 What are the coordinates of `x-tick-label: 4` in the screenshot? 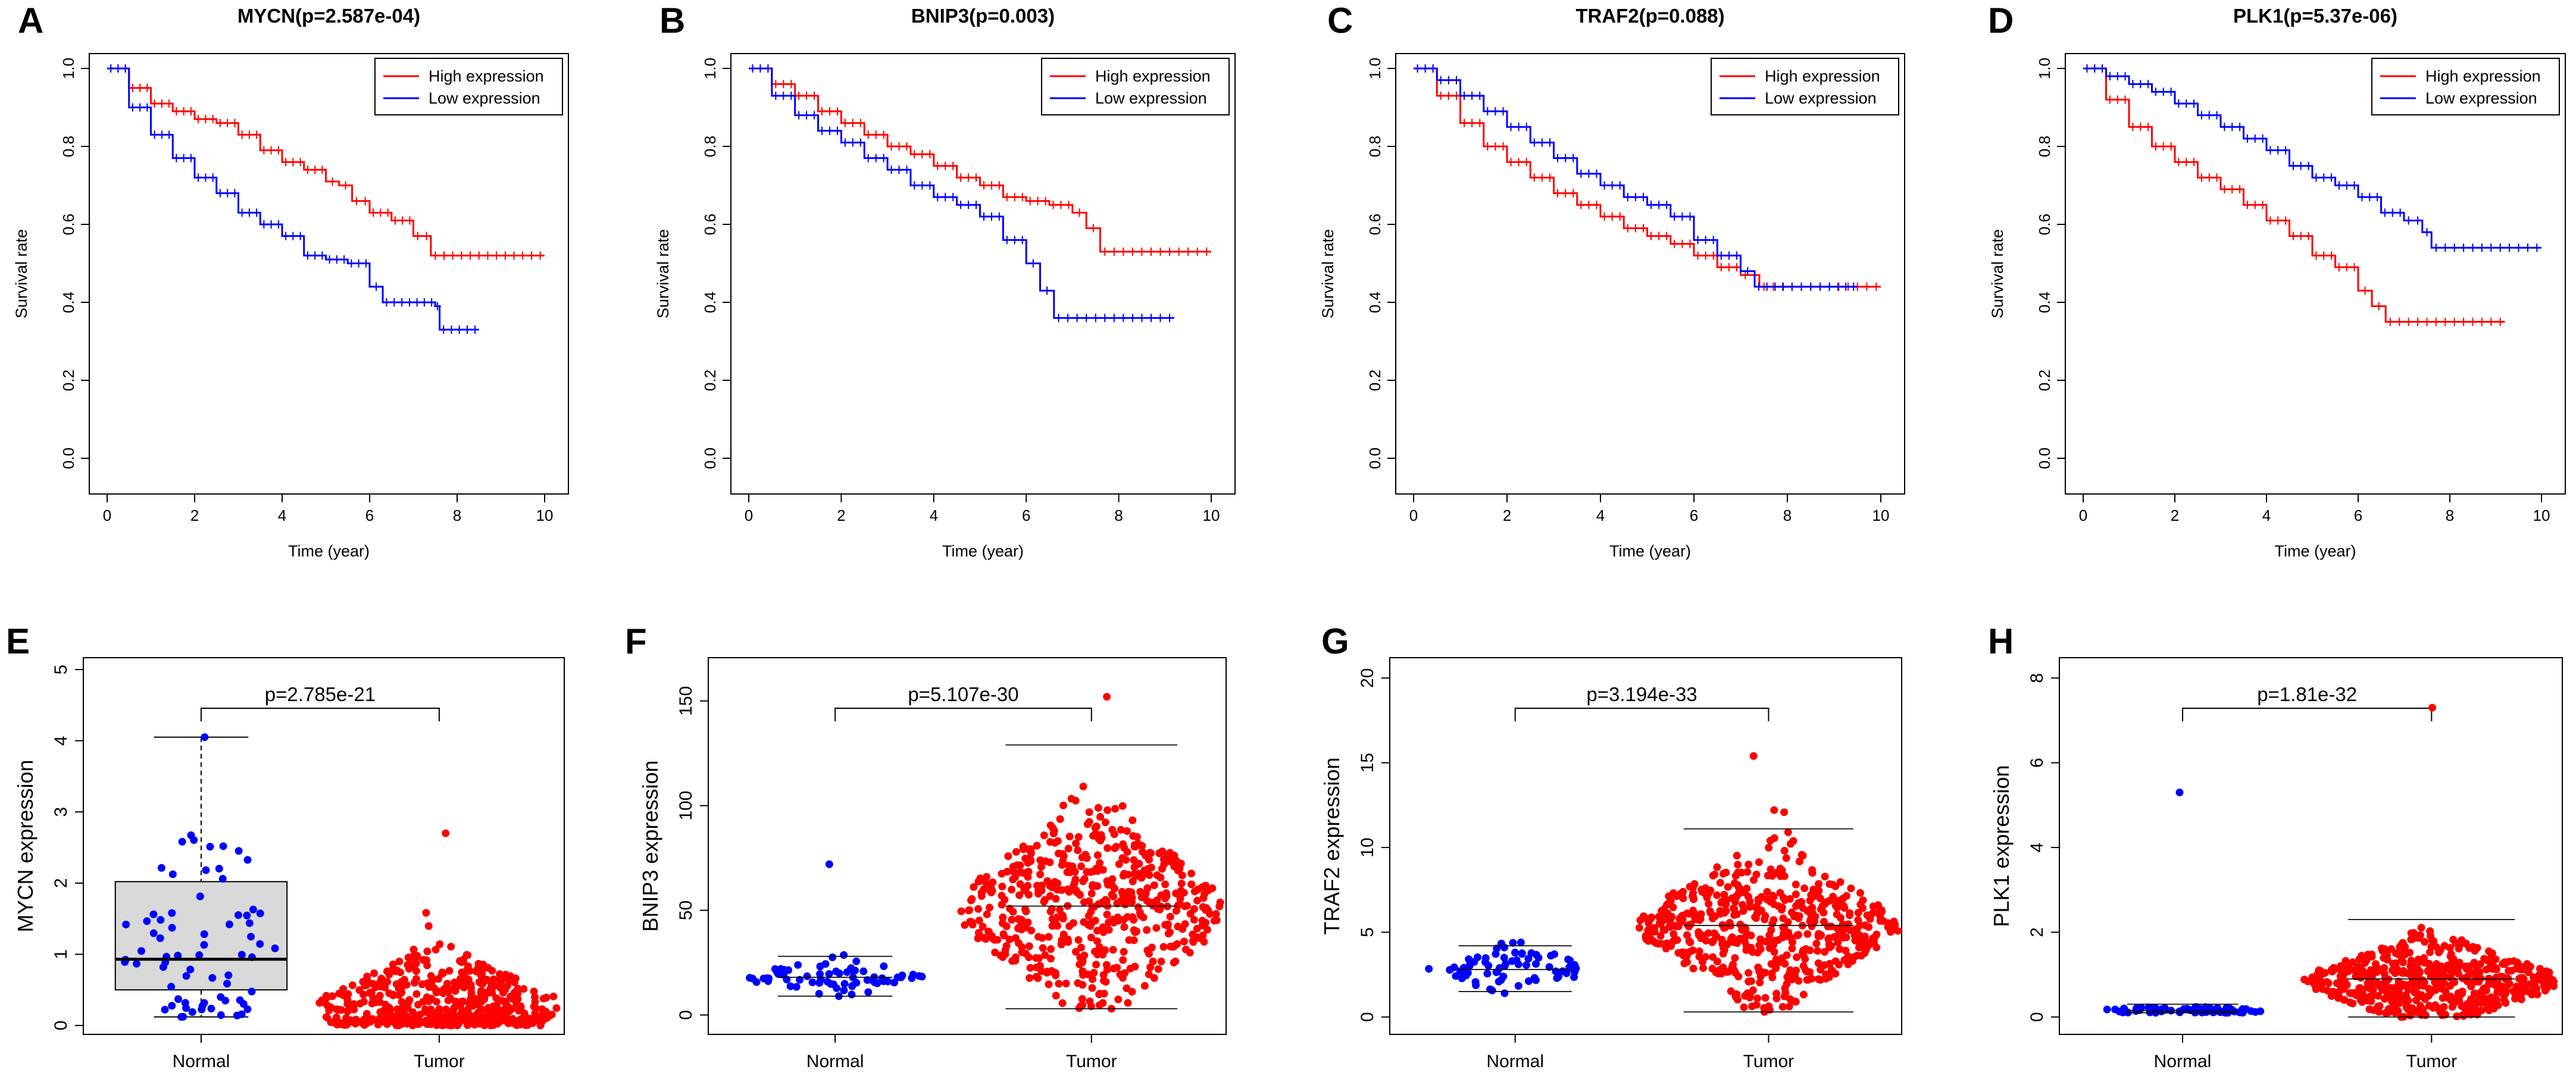 It's located at (1600, 515).